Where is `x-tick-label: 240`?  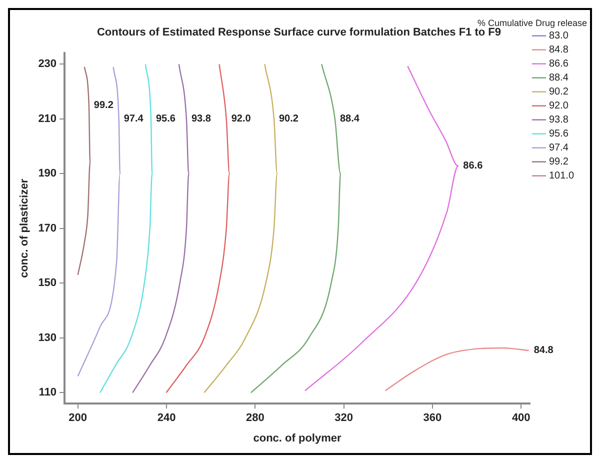
x-tick-label: 240 is located at coordinates (166, 418).